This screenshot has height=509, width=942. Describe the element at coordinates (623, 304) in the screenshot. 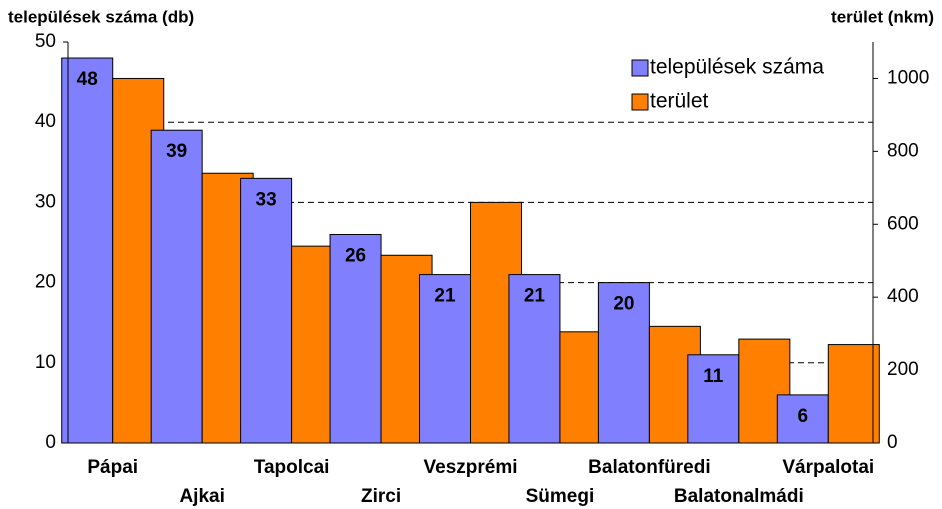

I see `data-label: 20` at that location.